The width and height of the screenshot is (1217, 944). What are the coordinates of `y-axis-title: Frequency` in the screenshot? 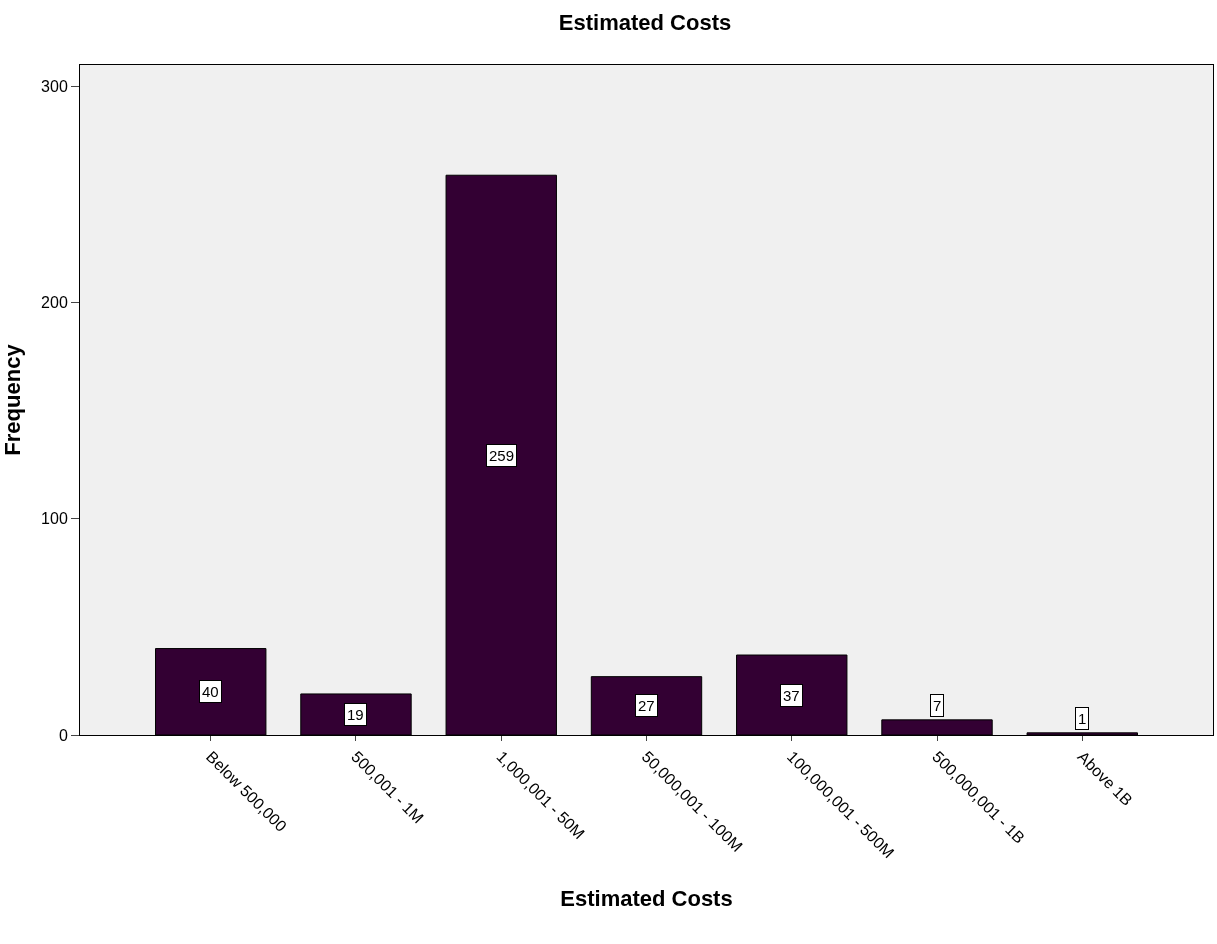 It's located at (12, 399).